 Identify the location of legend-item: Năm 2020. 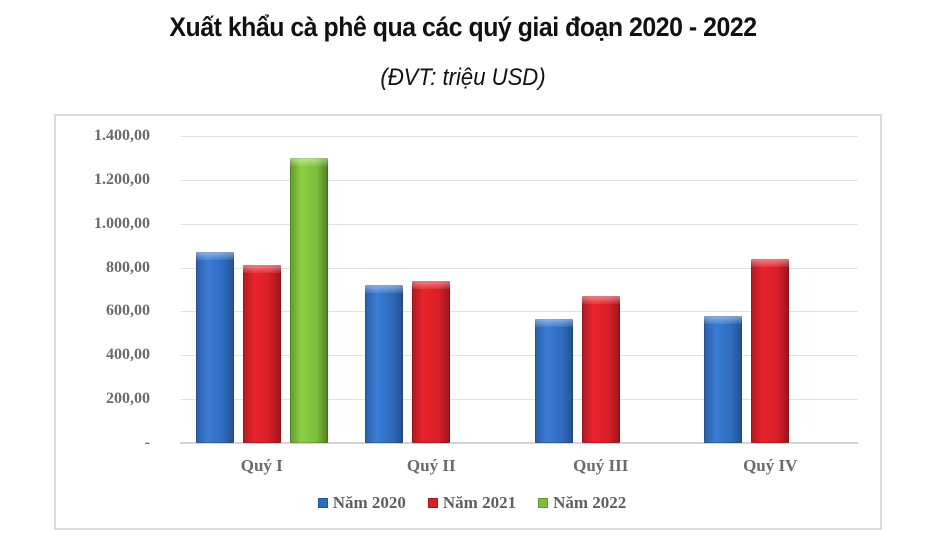
(361, 503).